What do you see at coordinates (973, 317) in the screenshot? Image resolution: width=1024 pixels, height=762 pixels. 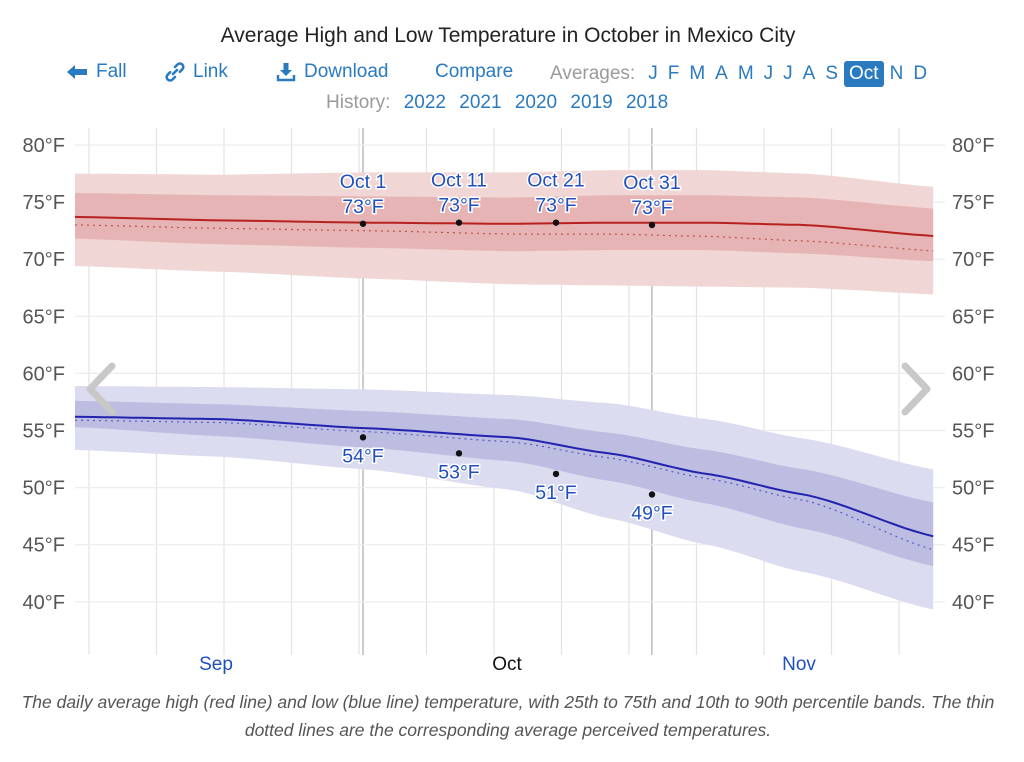 I see `y-tick-label-right: 65°F` at bounding box center [973, 317].